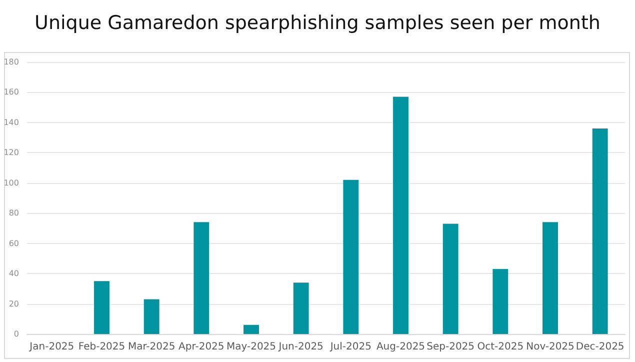 This screenshot has width=635, height=362. What do you see at coordinates (13, 213) in the screenshot?
I see `y-tick-label: 80` at bounding box center [13, 213].